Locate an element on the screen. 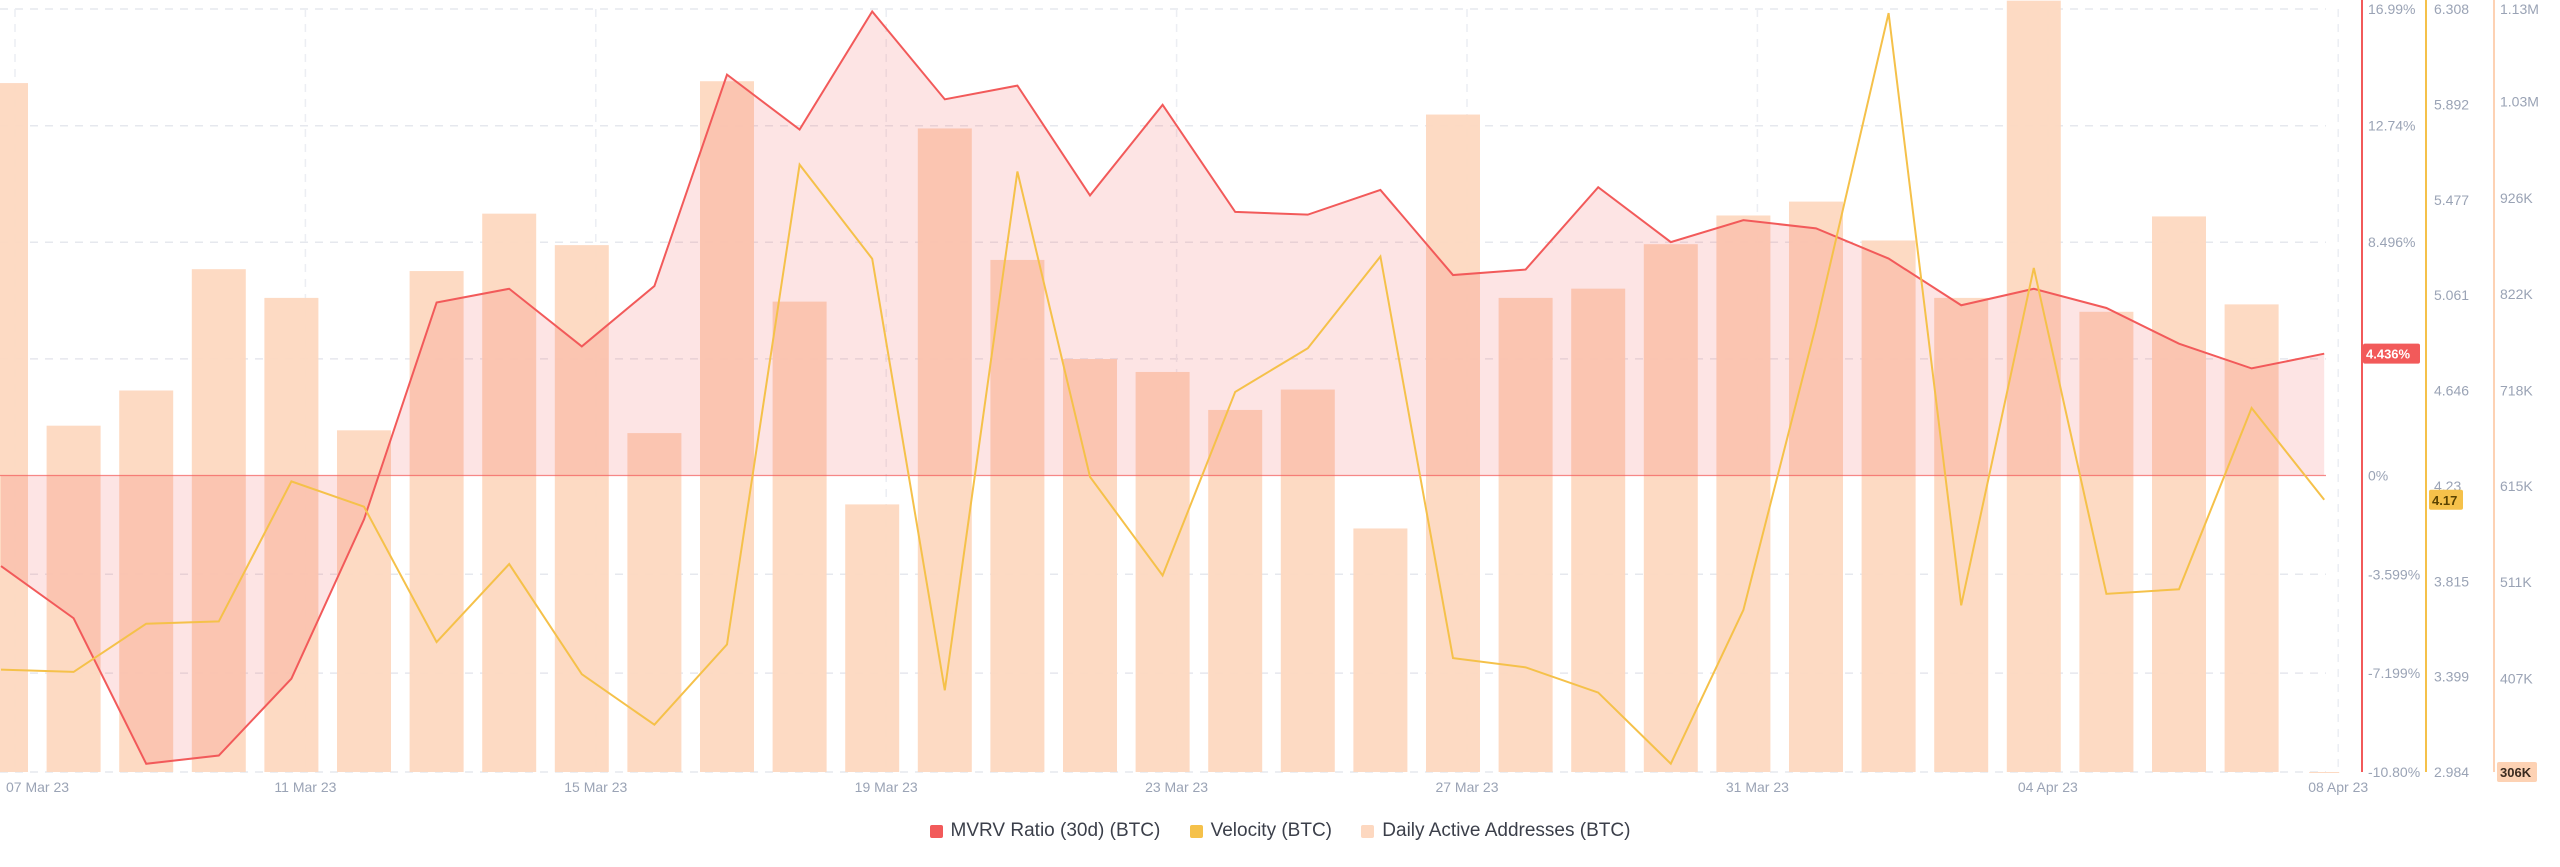 The height and width of the screenshot is (867, 2560). x-tick-label: 11 Mar 23 is located at coordinates (305, 787).